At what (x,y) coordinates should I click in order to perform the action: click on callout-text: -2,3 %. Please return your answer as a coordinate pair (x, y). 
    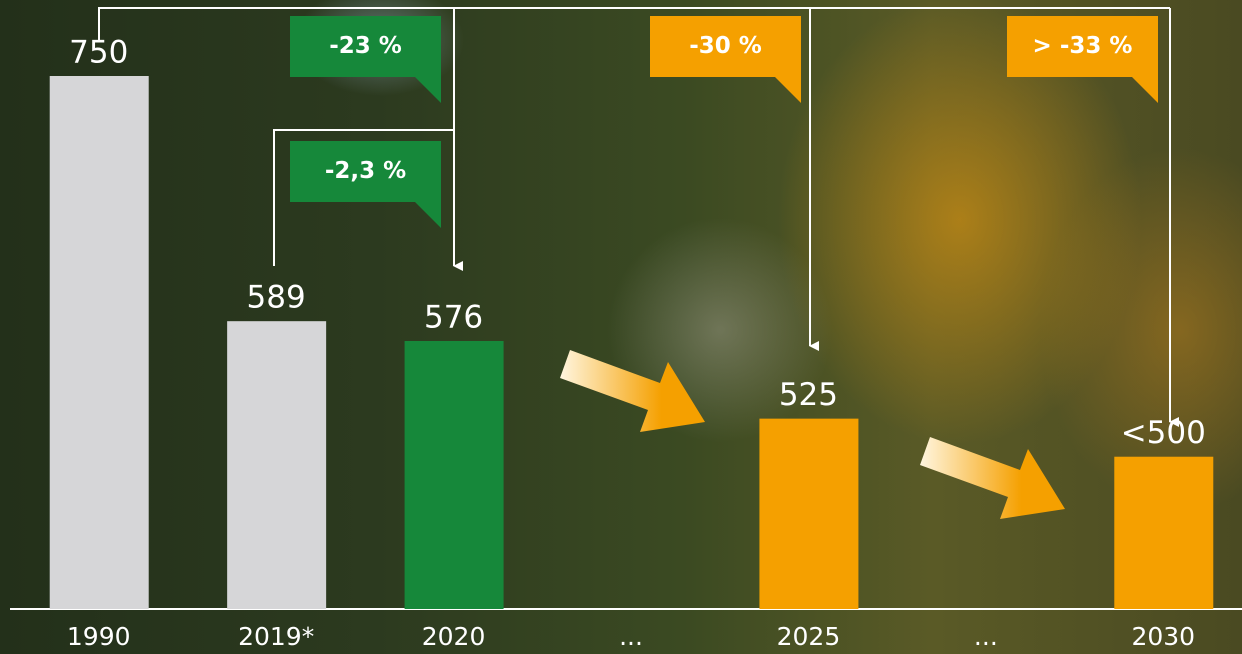
    Looking at the image, I should click on (365, 171).